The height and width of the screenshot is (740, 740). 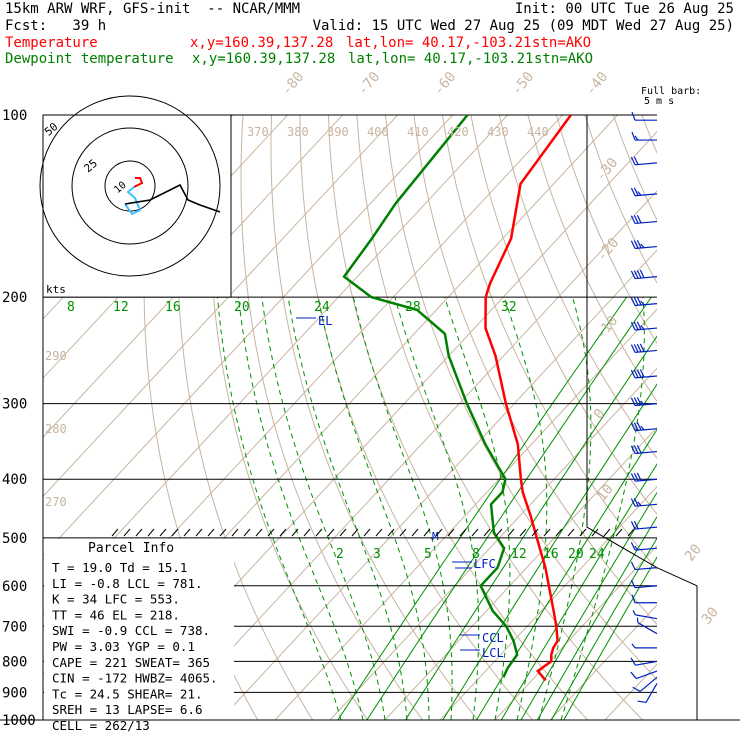 I want to click on theta-label: 290, so click(x=56, y=356).